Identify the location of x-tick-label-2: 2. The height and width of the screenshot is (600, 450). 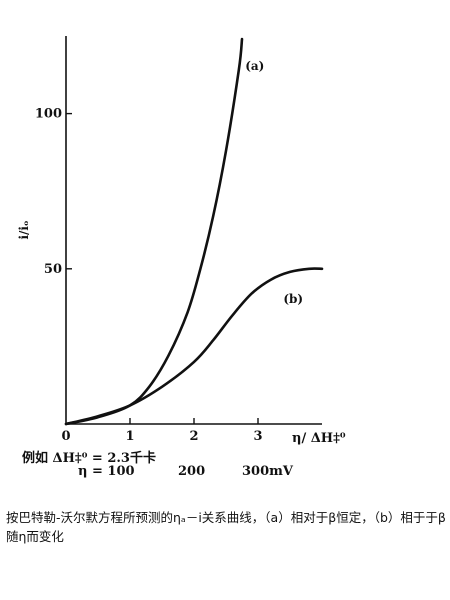
(193, 436).